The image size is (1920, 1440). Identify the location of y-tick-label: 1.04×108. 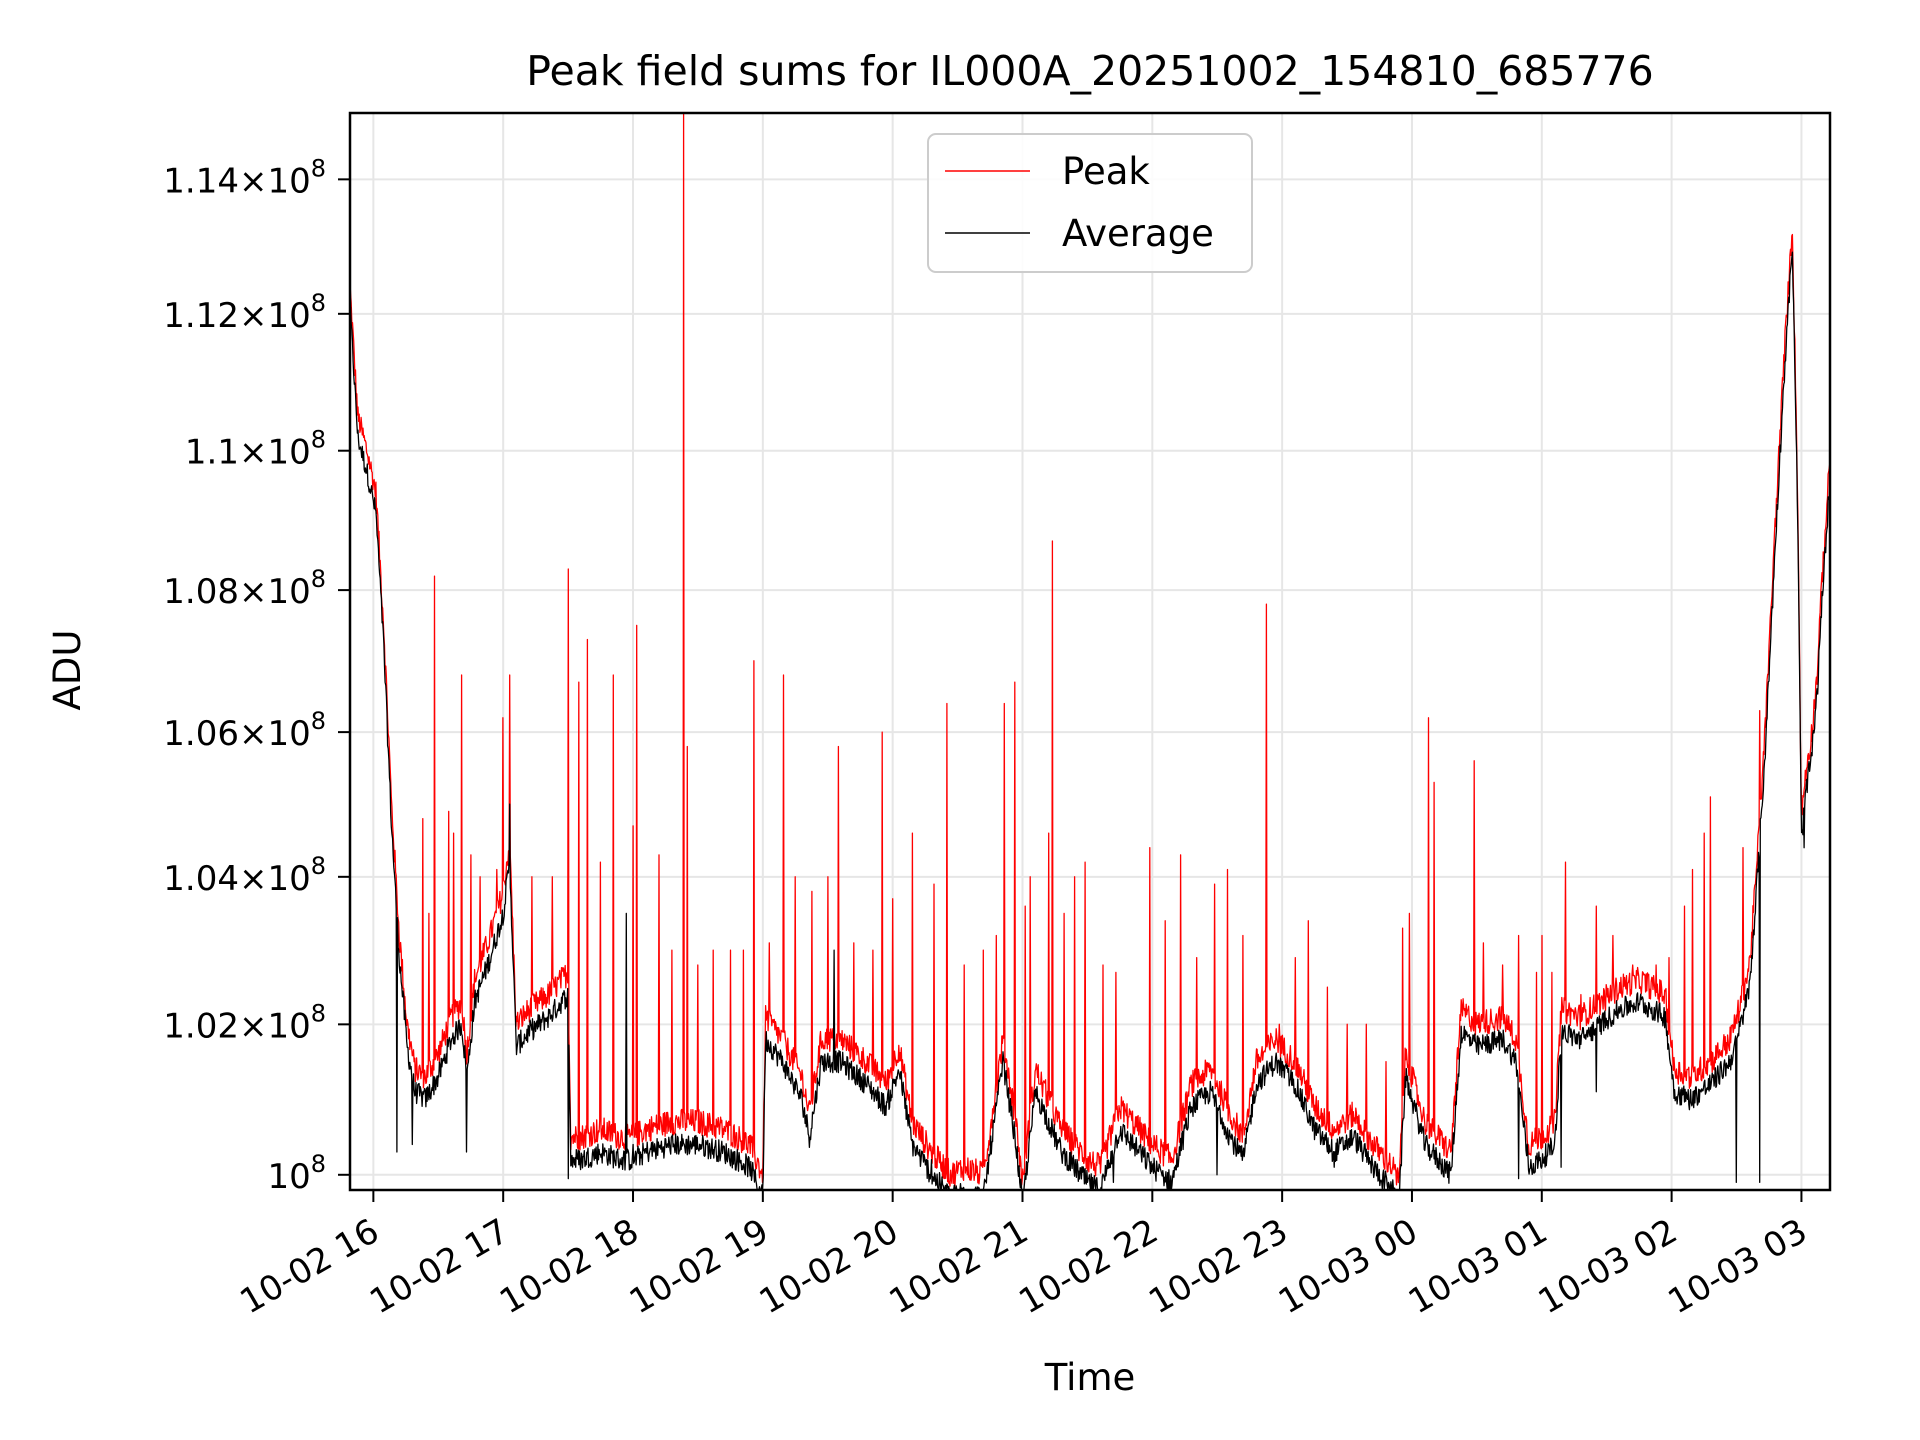
(244, 875).